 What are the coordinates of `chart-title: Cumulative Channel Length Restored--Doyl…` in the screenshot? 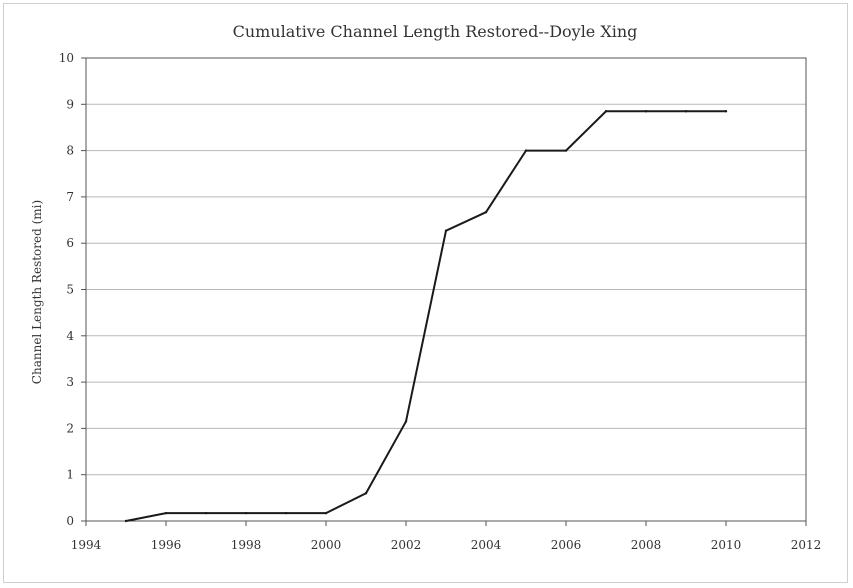 It's located at (435, 31).